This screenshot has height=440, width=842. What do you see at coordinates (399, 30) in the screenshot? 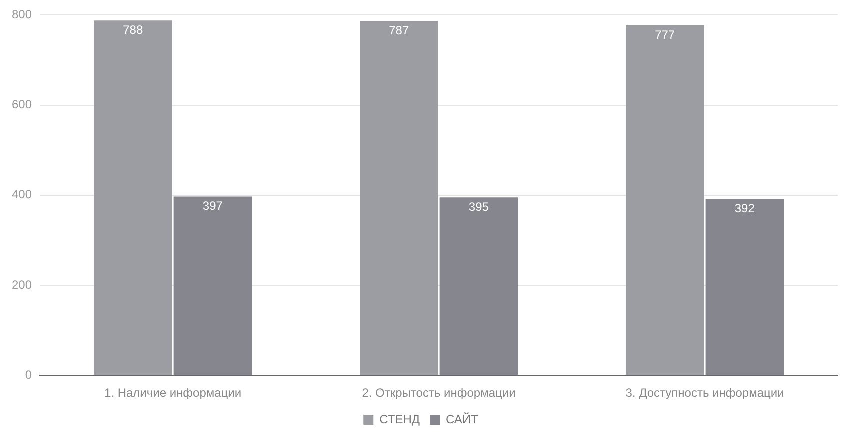
I see `data-label: 787` at bounding box center [399, 30].